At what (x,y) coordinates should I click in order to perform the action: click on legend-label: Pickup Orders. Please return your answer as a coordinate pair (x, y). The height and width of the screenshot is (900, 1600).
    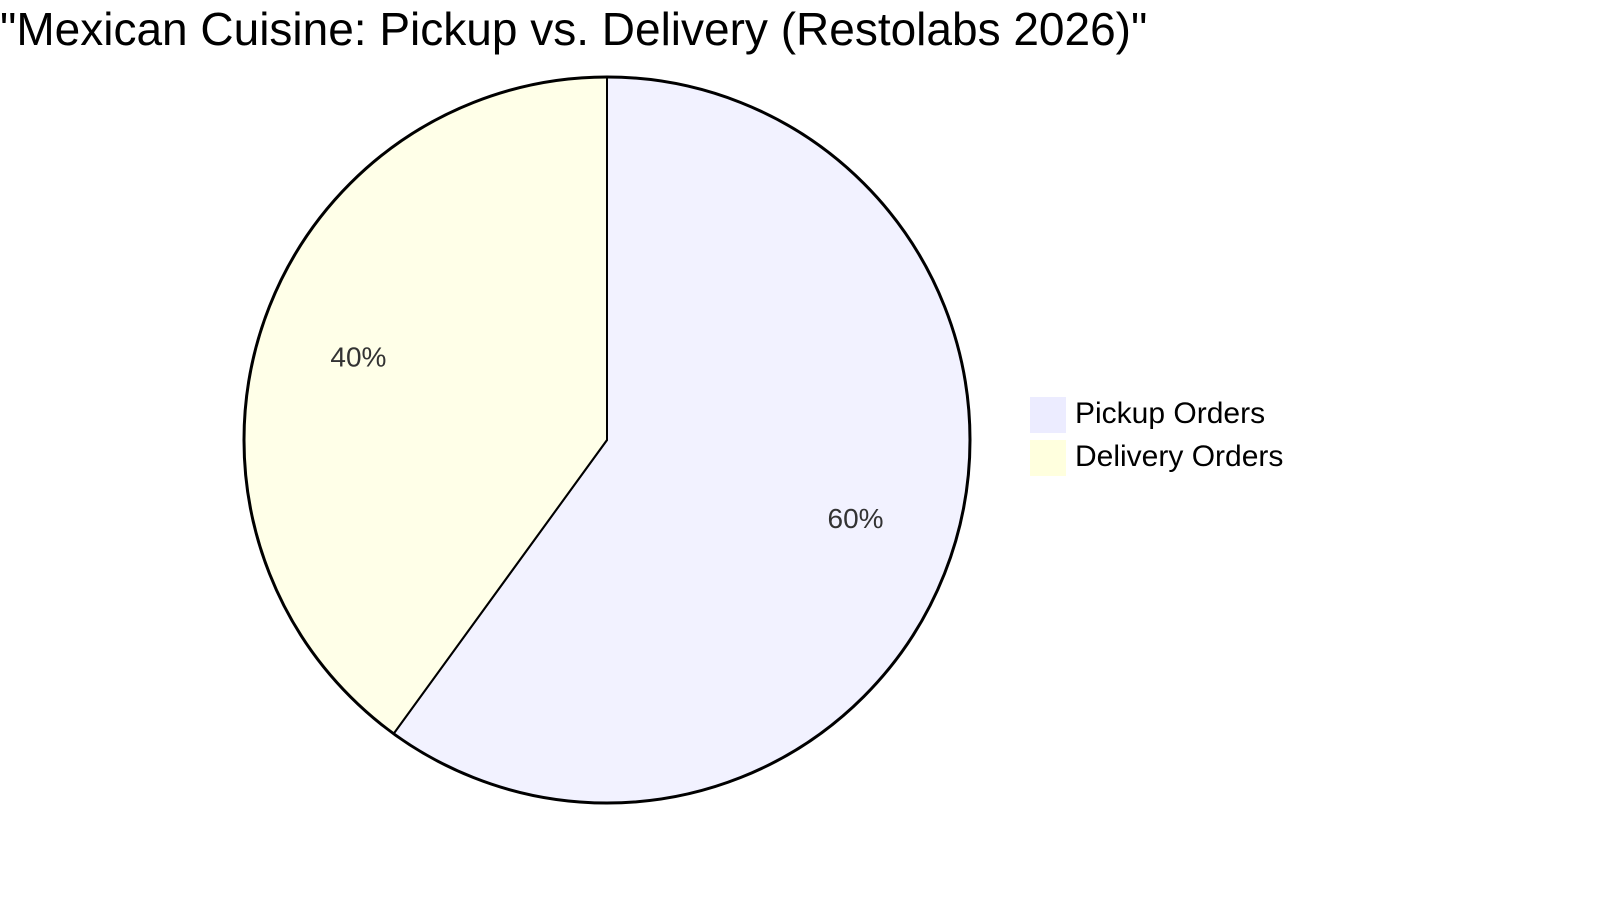
    Looking at the image, I should click on (1170, 413).